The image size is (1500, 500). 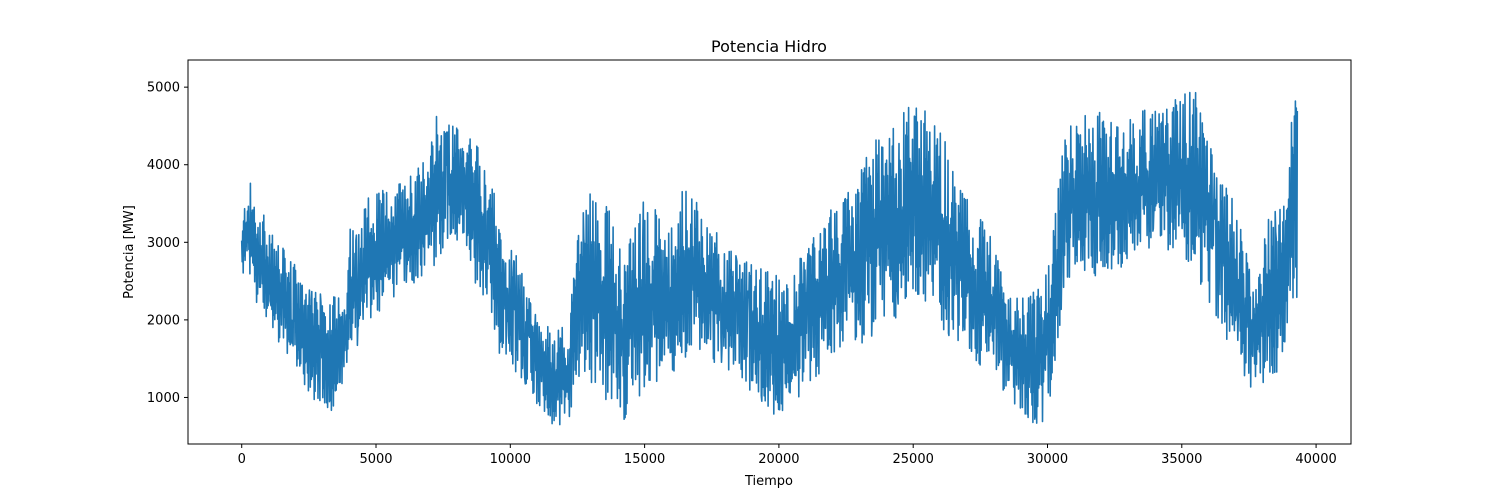 What do you see at coordinates (913, 459) in the screenshot?
I see `x-tick-label: 25000` at bounding box center [913, 459].